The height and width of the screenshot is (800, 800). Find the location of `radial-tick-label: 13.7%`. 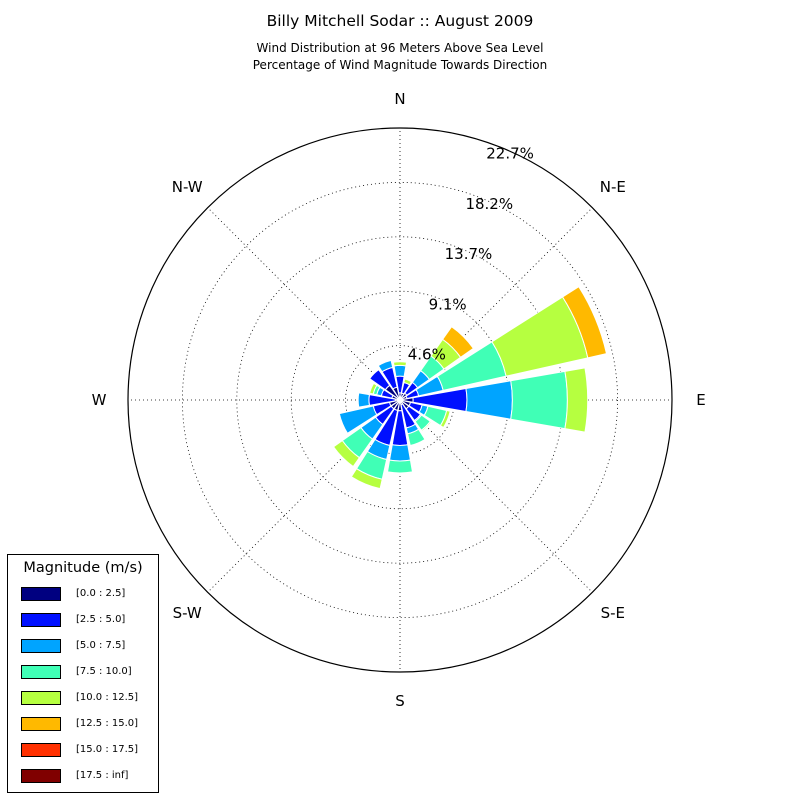

radial-tick-label: 13.7% is located at coordinates (469, 254).